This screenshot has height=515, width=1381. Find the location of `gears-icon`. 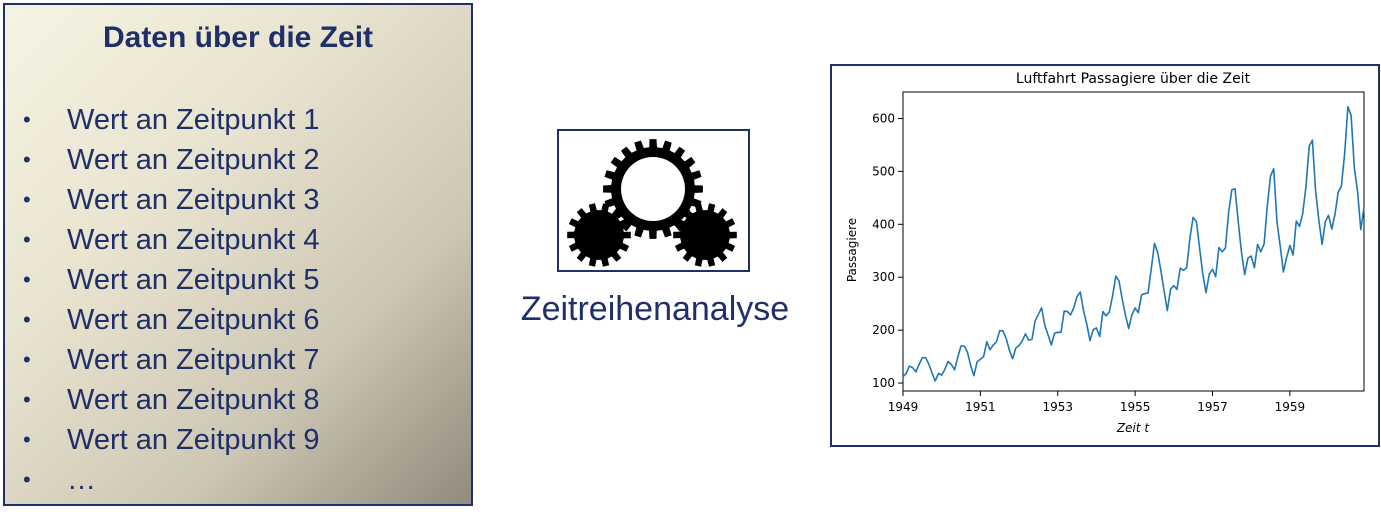

gears-icon is located at coordinates (652, 203).